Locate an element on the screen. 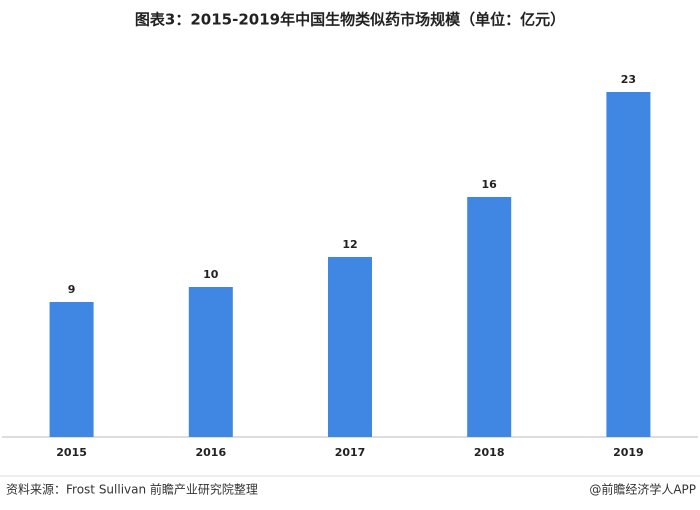 The height and width of the screenshot is (510, 700). value-label: 10 is located at coordinates (211, 274).